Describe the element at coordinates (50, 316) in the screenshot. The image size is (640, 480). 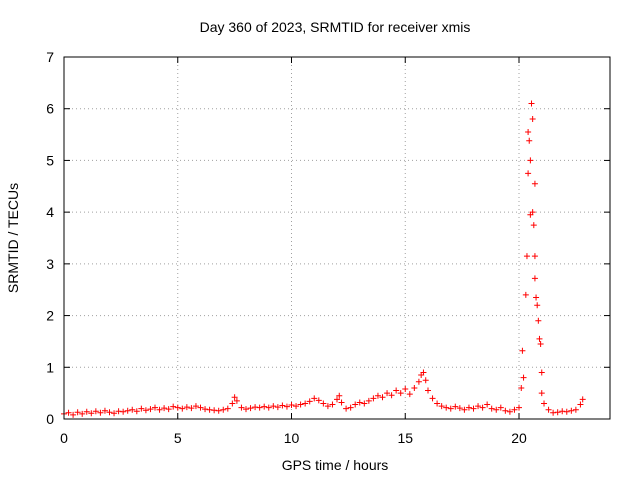
I see `y-tick-label: 2` at that location.